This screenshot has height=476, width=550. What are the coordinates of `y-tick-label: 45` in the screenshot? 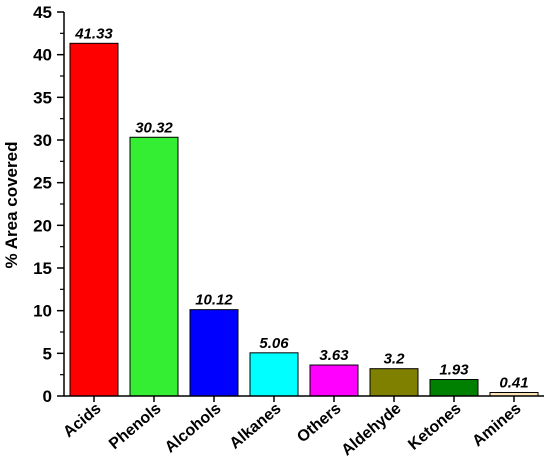 It's located at (42, 12).